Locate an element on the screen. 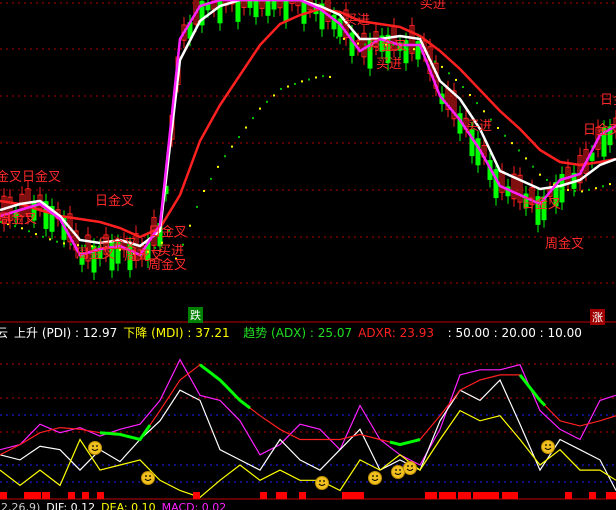 The image size is (616, 510). pdi-value: 上升 (PDI) : 12.97 is located at coordinates (66, 333).